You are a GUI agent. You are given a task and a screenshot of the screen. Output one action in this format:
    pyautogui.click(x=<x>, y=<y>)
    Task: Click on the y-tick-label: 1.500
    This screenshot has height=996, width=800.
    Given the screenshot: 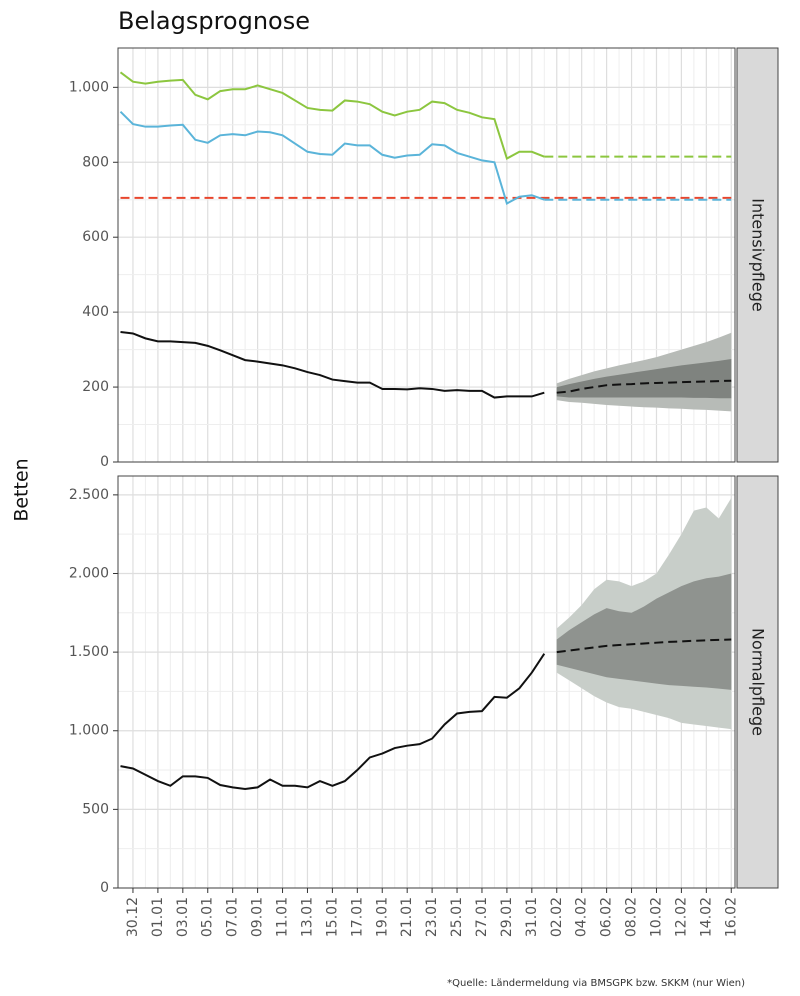 What is the action you would take?
    pyautogui.click(x=89, y=652)
    